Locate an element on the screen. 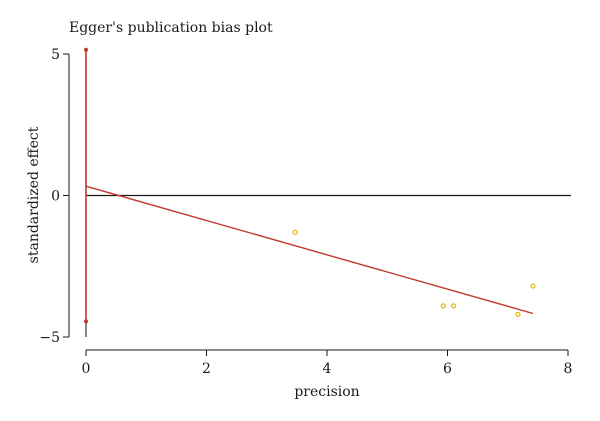  x-axis-label: precision is located at coordinates (326, 392).